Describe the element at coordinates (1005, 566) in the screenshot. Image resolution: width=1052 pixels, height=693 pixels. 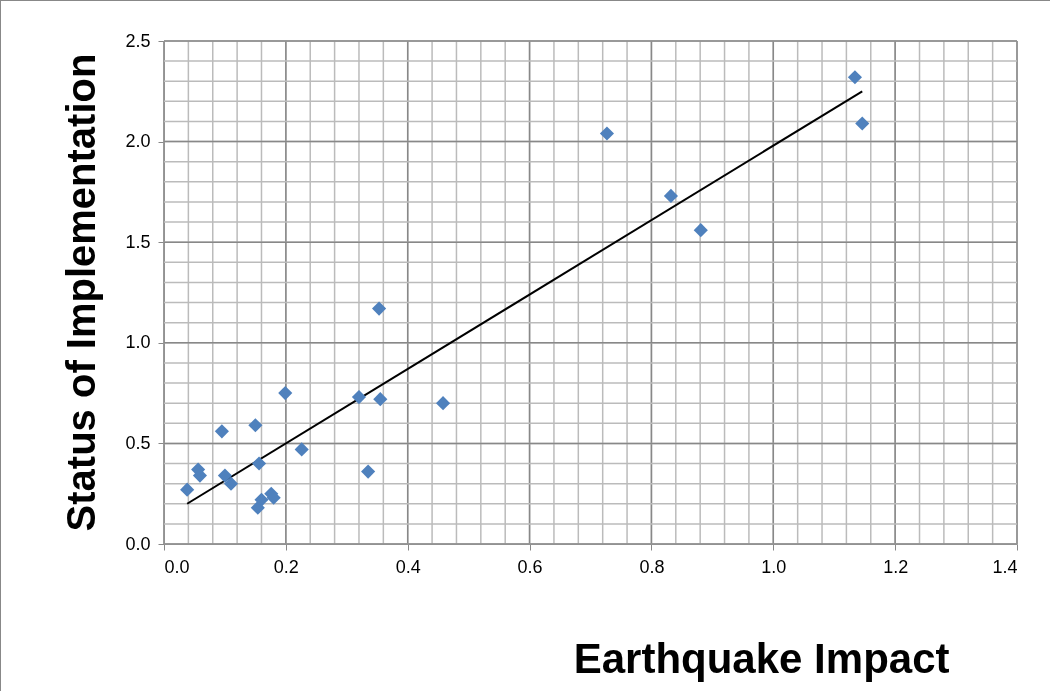
I see `x-tick-label: 1.4` at that location.